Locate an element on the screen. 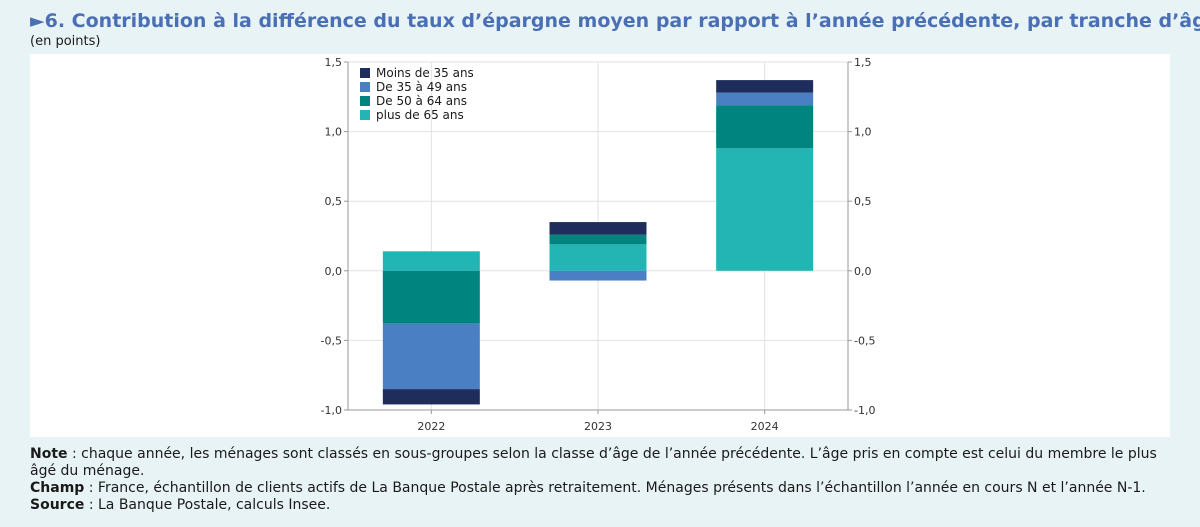 The image size is (1200, 527). source-text: : La Banque Postale, calculs Insee. is located at coordinates (207, 505).